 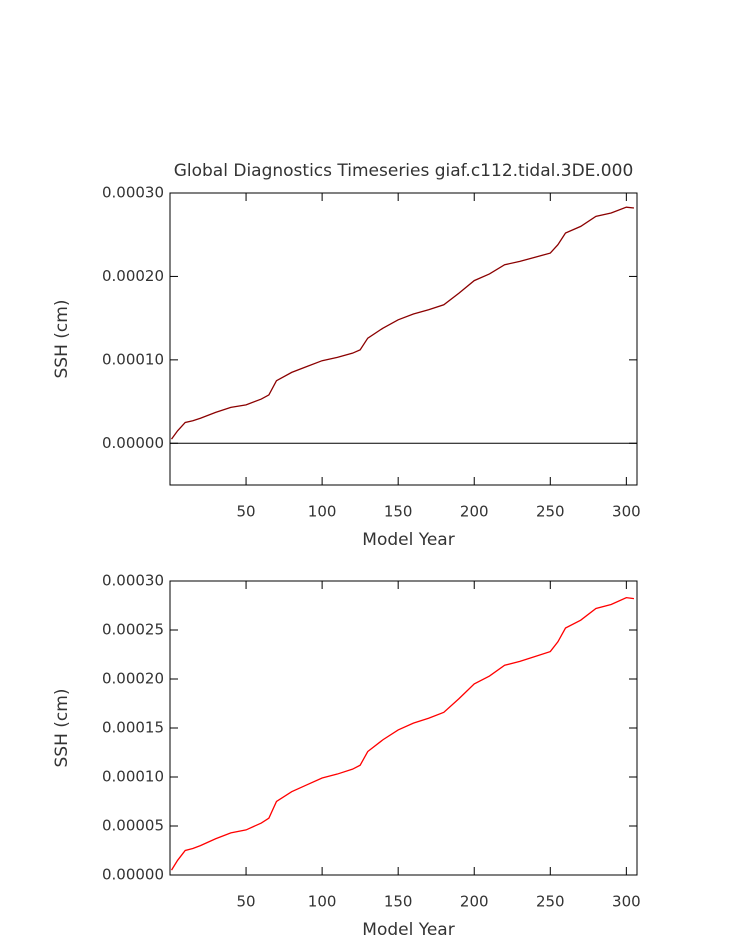 I want to click on y-tick-label: 0.00005, so click(x=133, y=826).